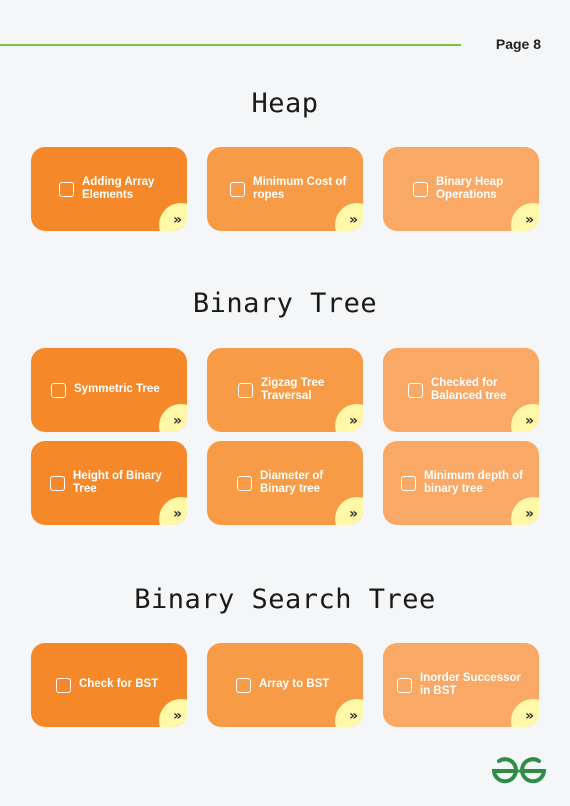 This screenshot has height=806, width=570. What do you see at coordinates (117, 389) in the screenshot?
I see `card-label: Symmetric Tree` at bounding box center [117, 389].